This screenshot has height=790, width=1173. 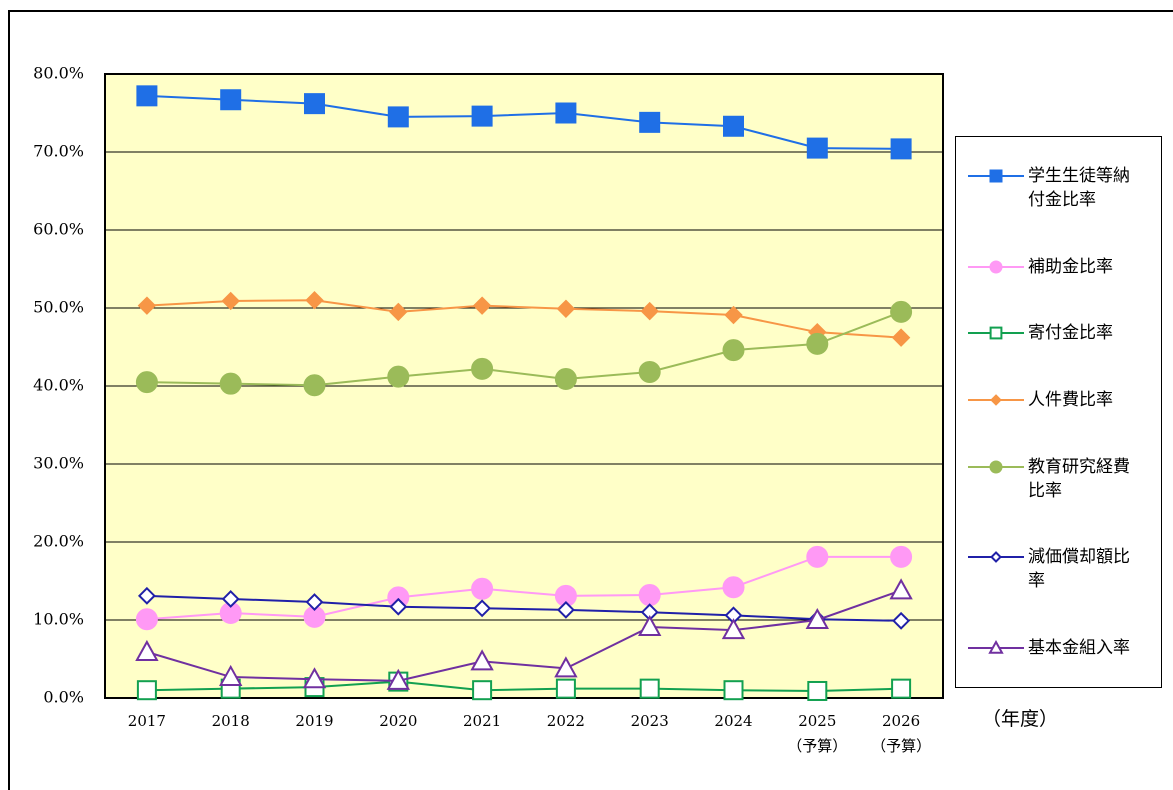 What do you see at coordinates (566, 721) in the screenshot?
I see `x-tick-label: 2022` at bounding box center [566, 721].